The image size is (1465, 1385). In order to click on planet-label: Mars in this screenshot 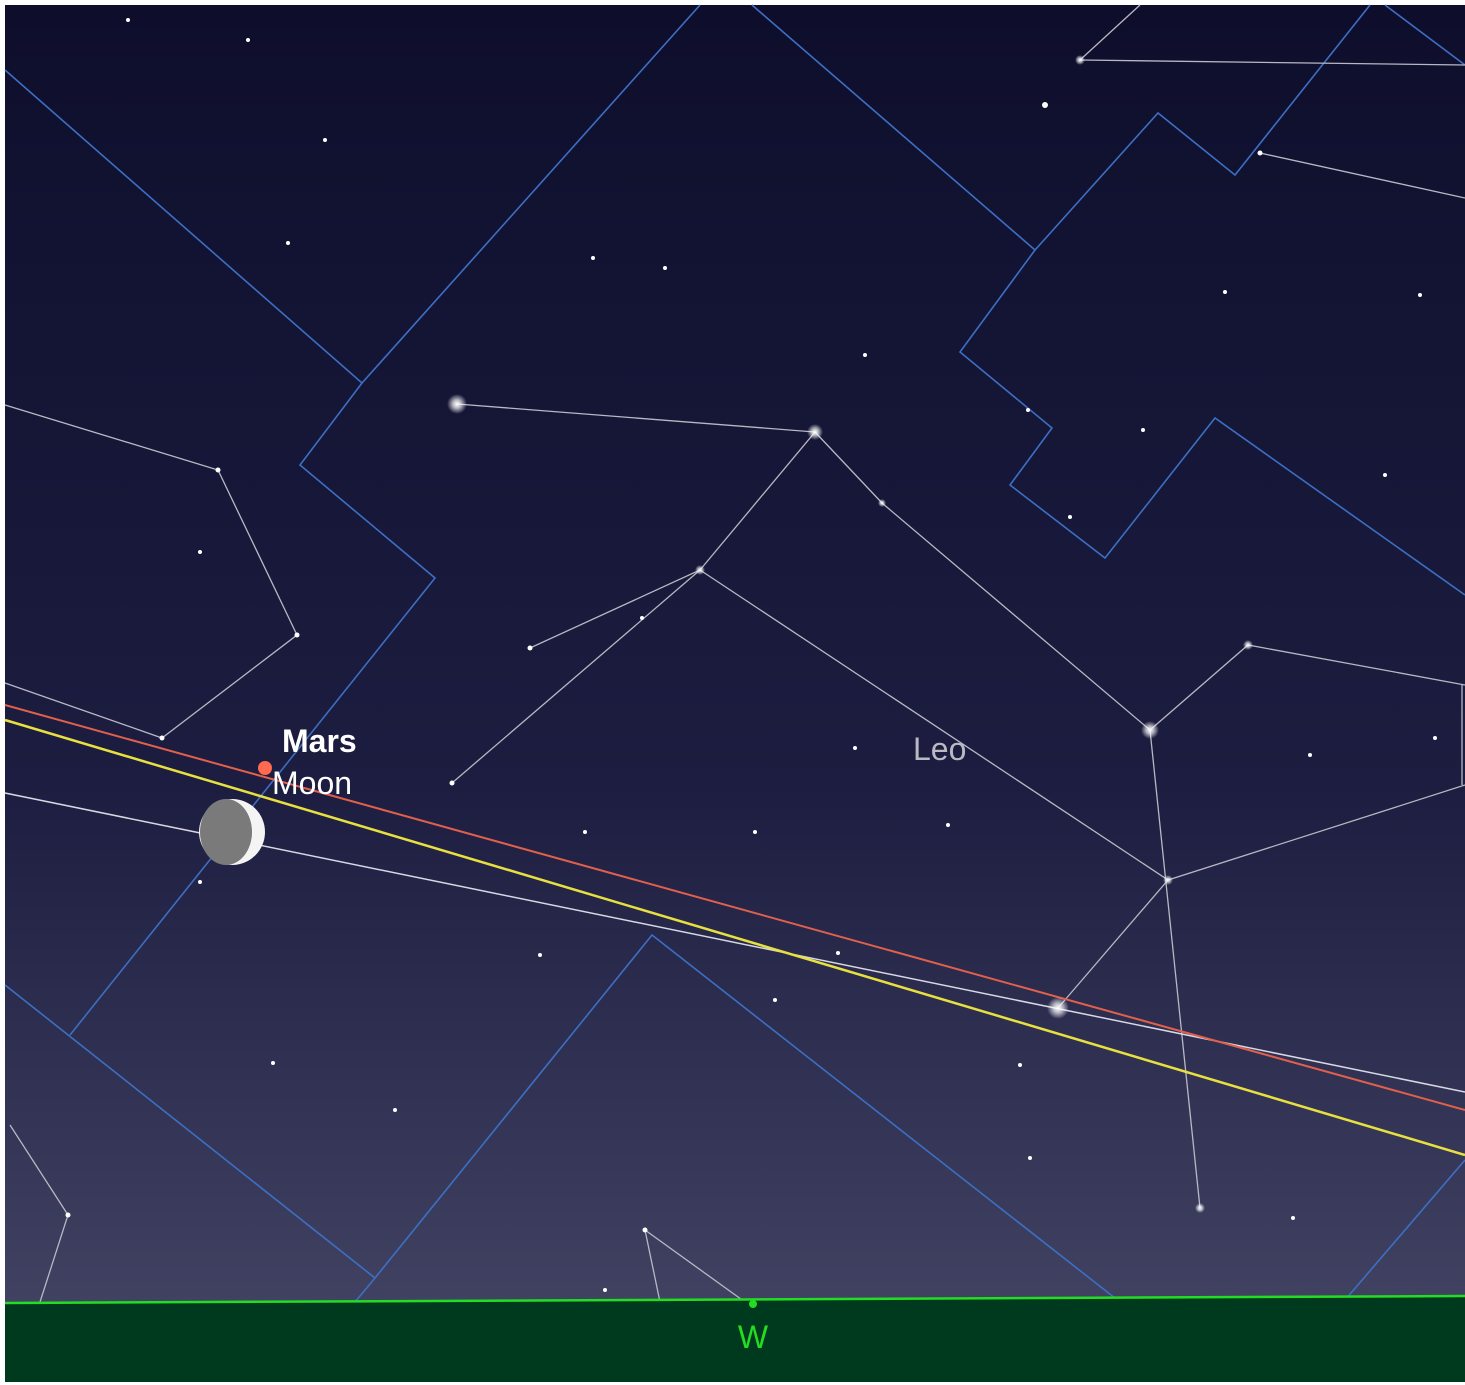, I will do `click(319, 741)`.